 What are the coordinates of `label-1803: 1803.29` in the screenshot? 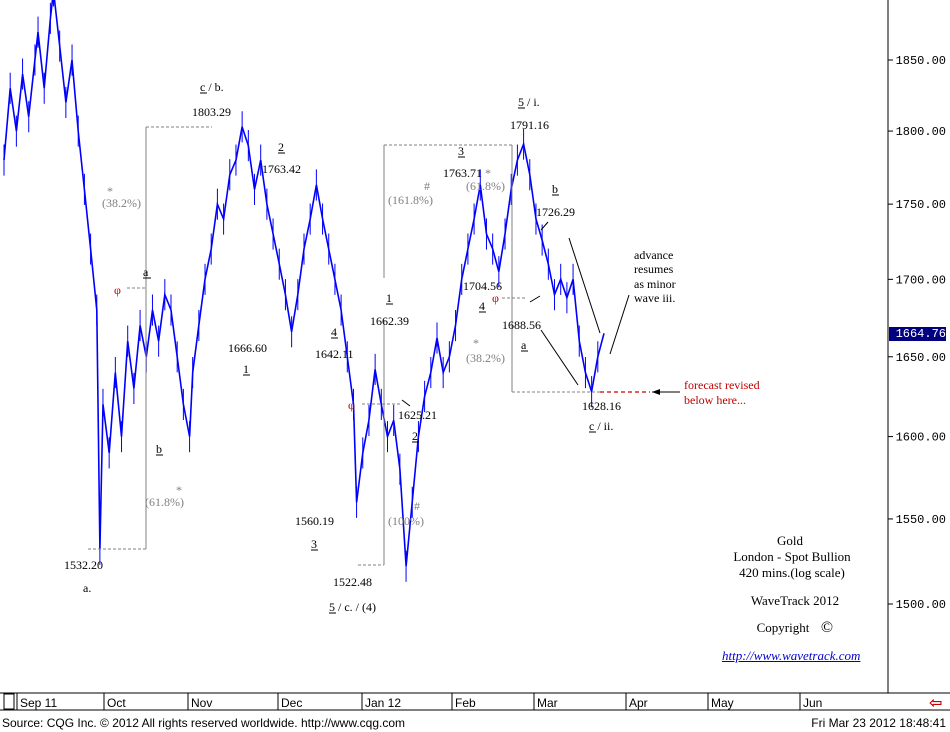 It's located at (211, 112).